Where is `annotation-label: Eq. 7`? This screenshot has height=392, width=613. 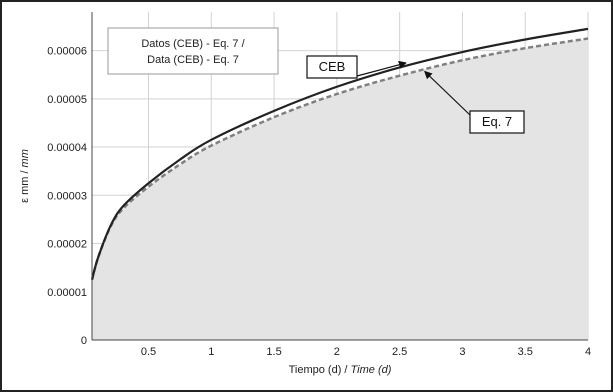 annotation-label: Eq. 7 is located at coordinates (497, 121).